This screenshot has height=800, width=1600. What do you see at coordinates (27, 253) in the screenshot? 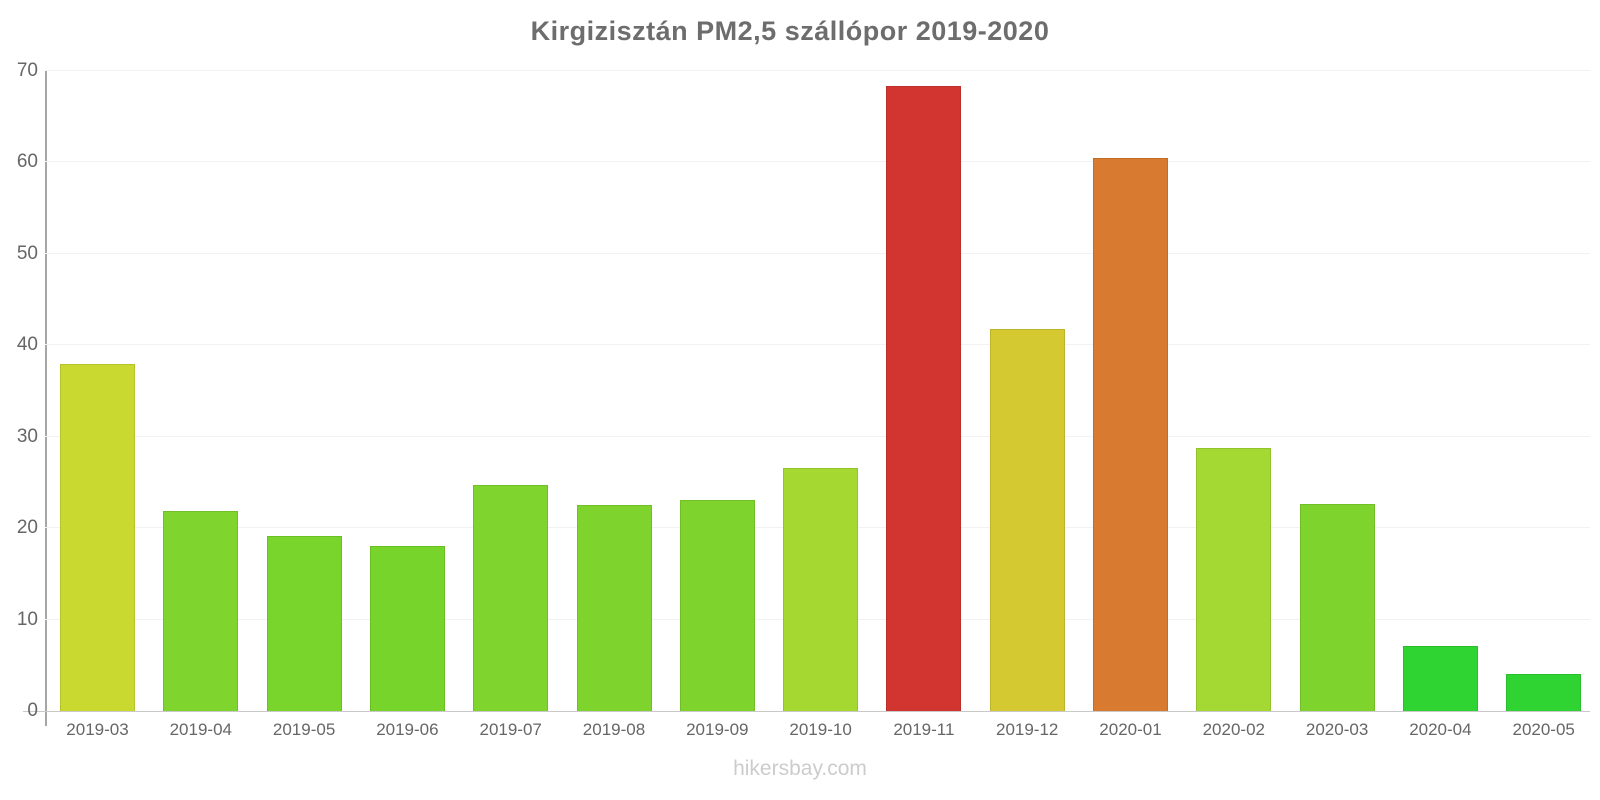
I see `y-tick-label-50: 50` at bounding box center [27, 253].